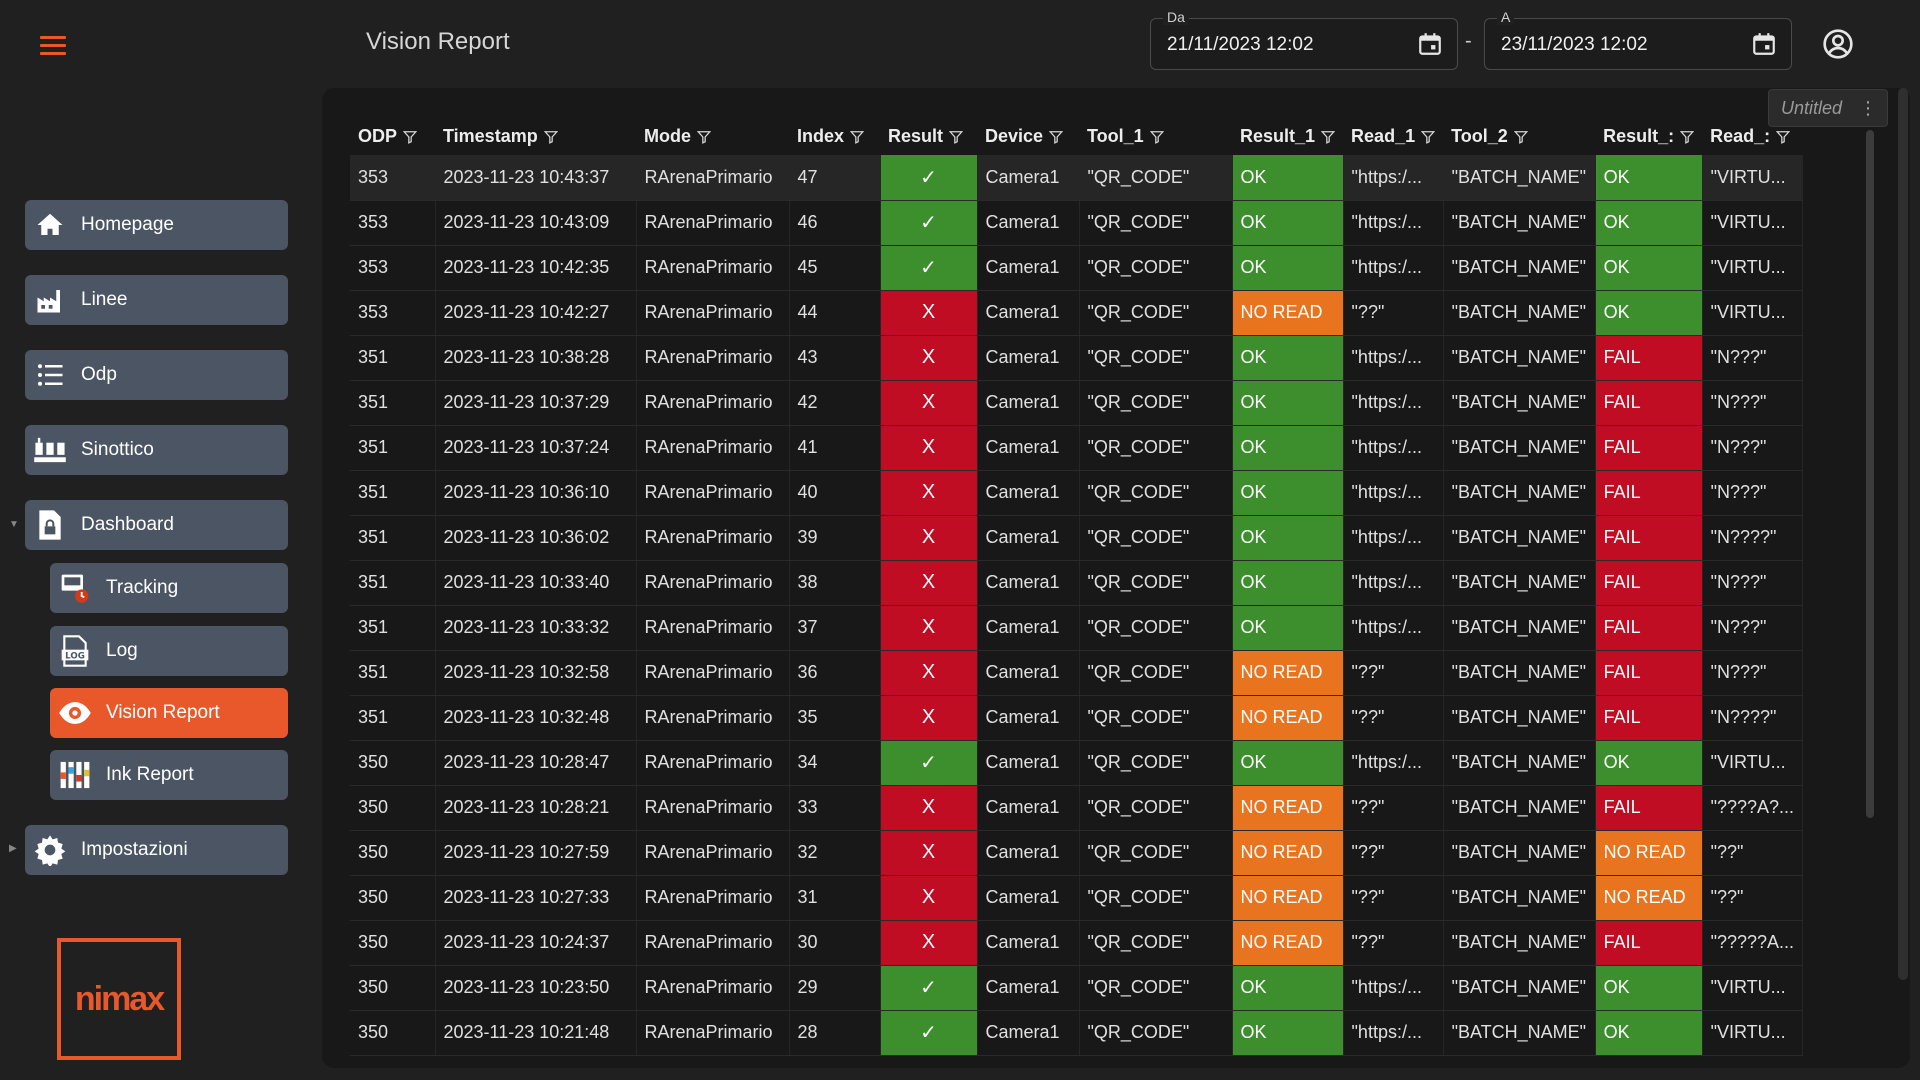 Image resolution: width=1920 pixels, height=1080 pixels. I want to click on sidebar-item-dashboard: Dashboard, so click(156, 525).